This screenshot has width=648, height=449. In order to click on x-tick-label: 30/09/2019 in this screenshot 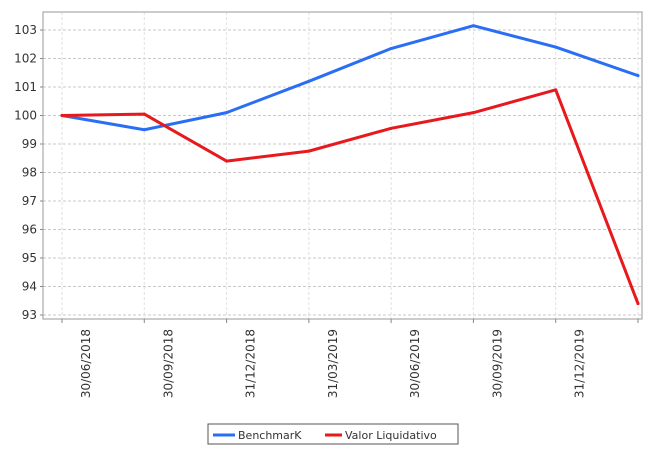, I will do `click(497, 363)`.